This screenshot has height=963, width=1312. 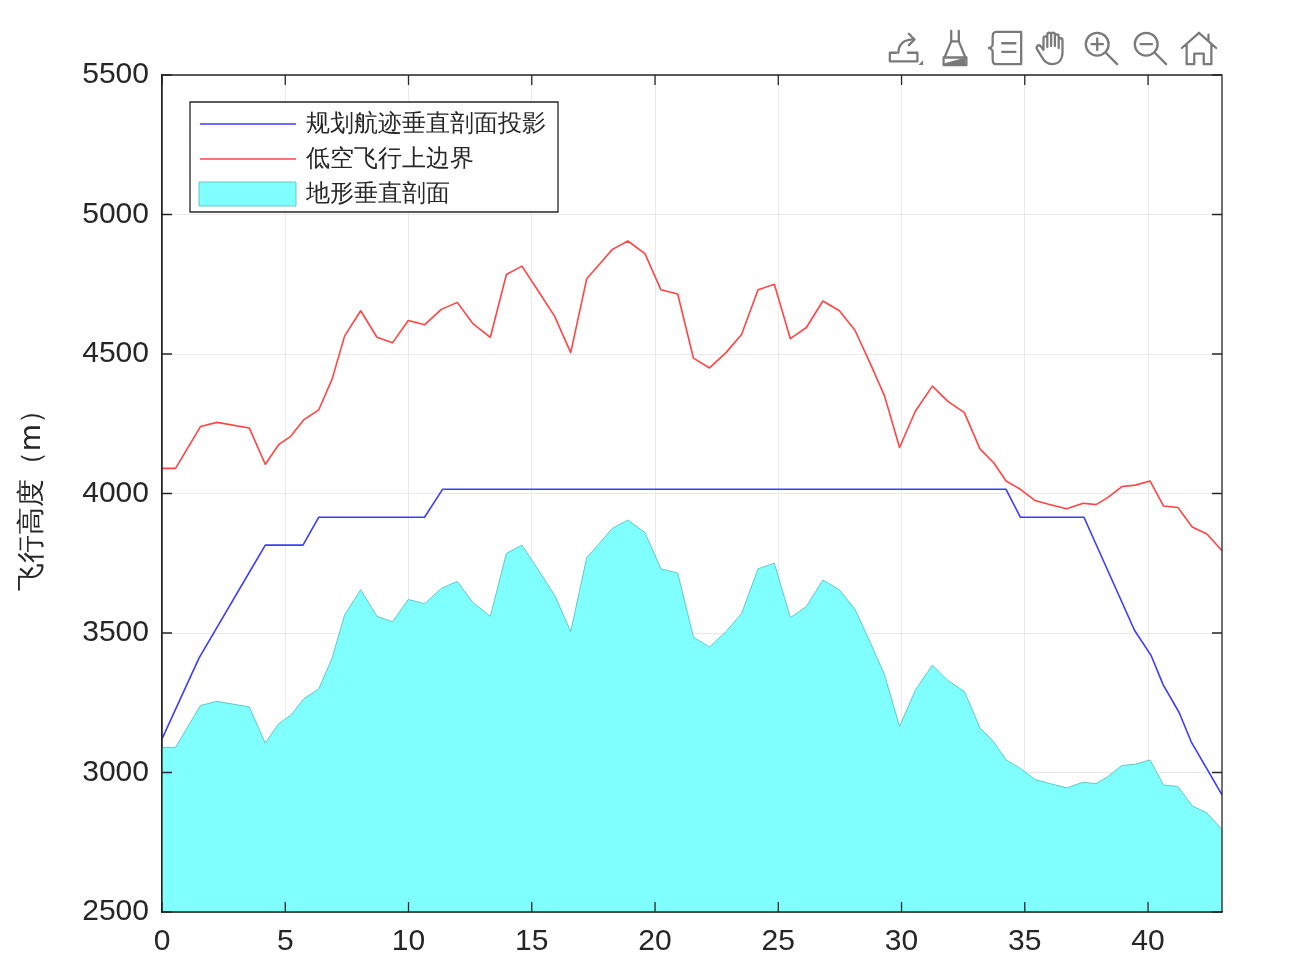 What do you see at coordinates (655, 940) in the screenshot?
I see `x-tick-label: 20` at bounding box center [655, 940].